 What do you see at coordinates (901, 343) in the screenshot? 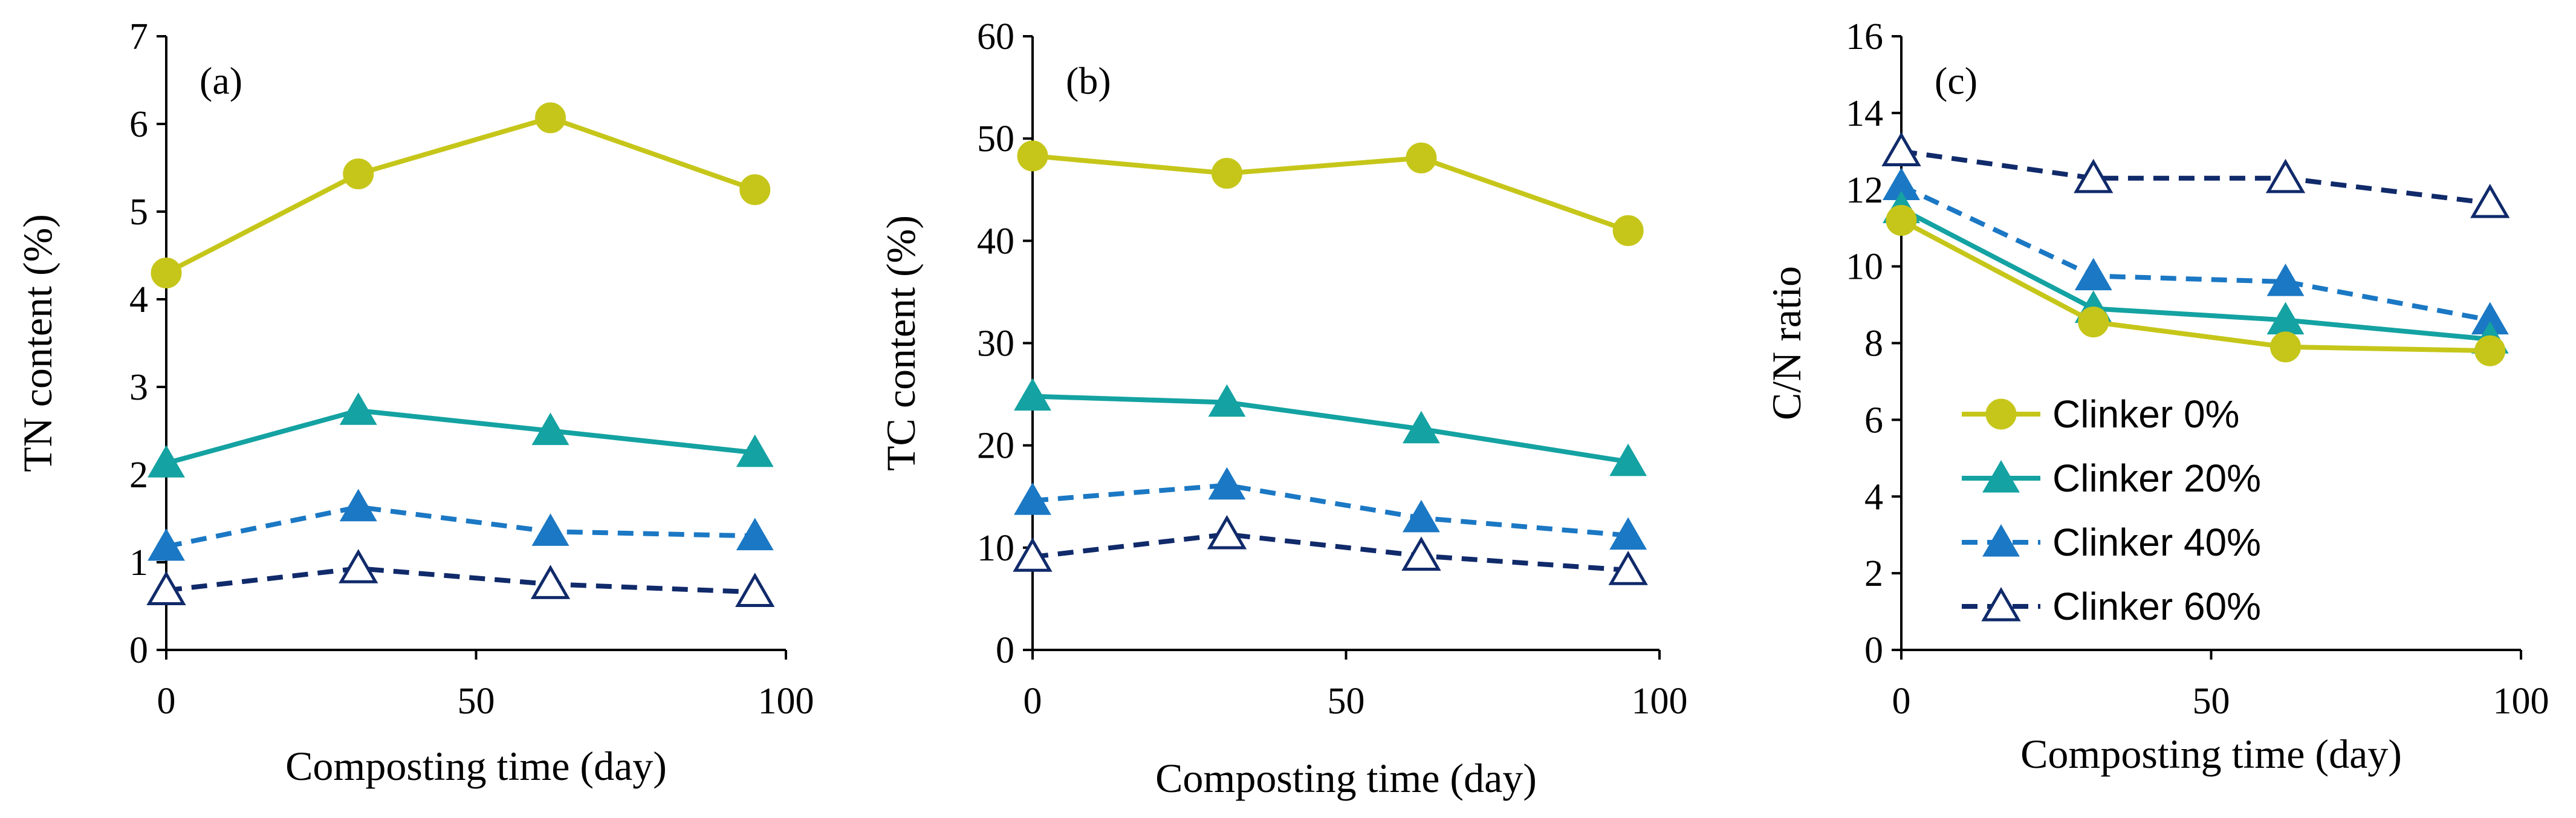
I see `y-axis-title: TC content (%)` at bounding box center [901, 343].